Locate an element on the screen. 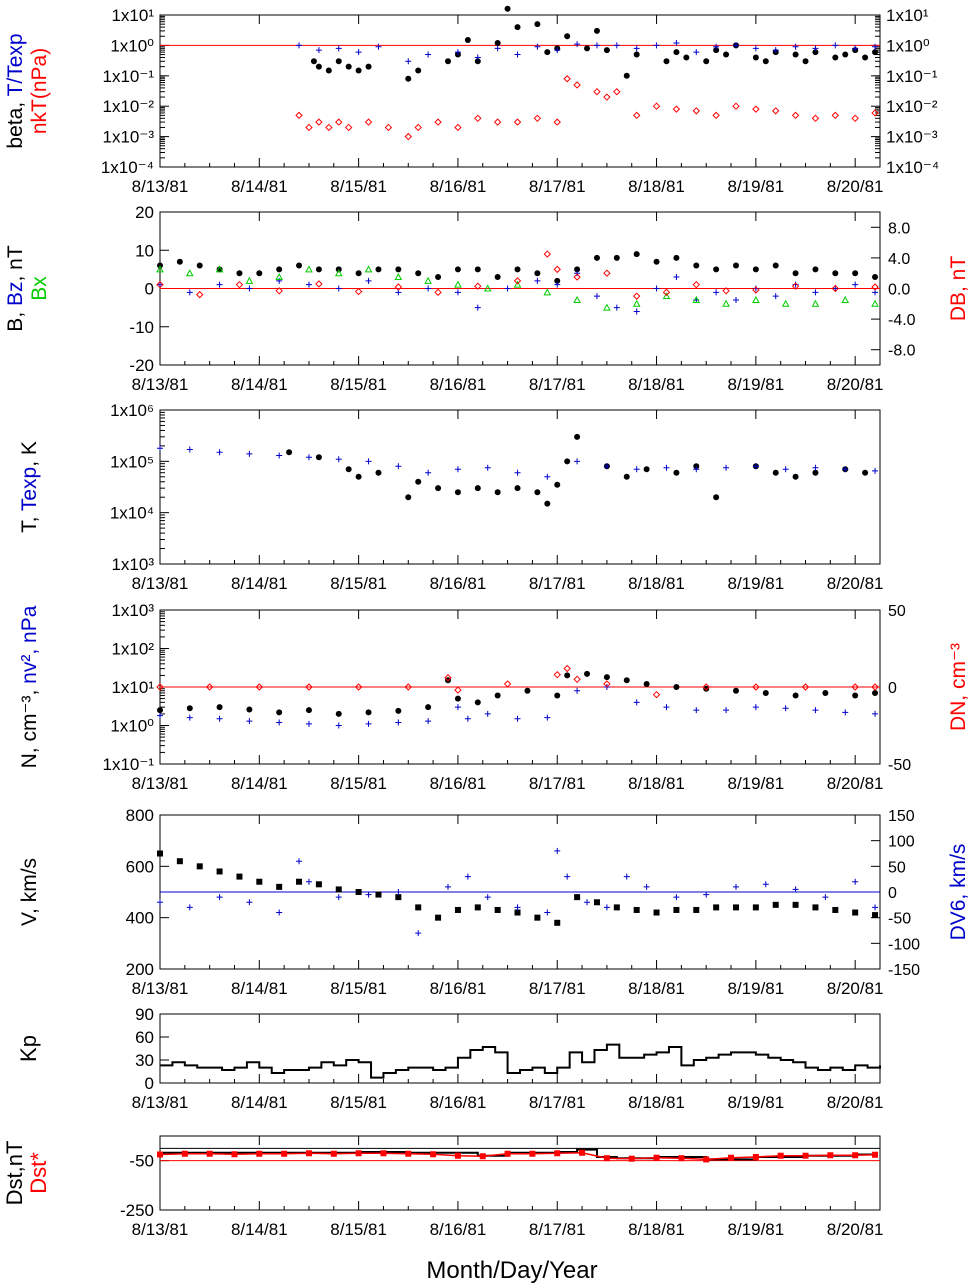 This screenshot has width=977, height=1285. y-tick-label: 1x10⁰ is located at coordinates (132, 45).